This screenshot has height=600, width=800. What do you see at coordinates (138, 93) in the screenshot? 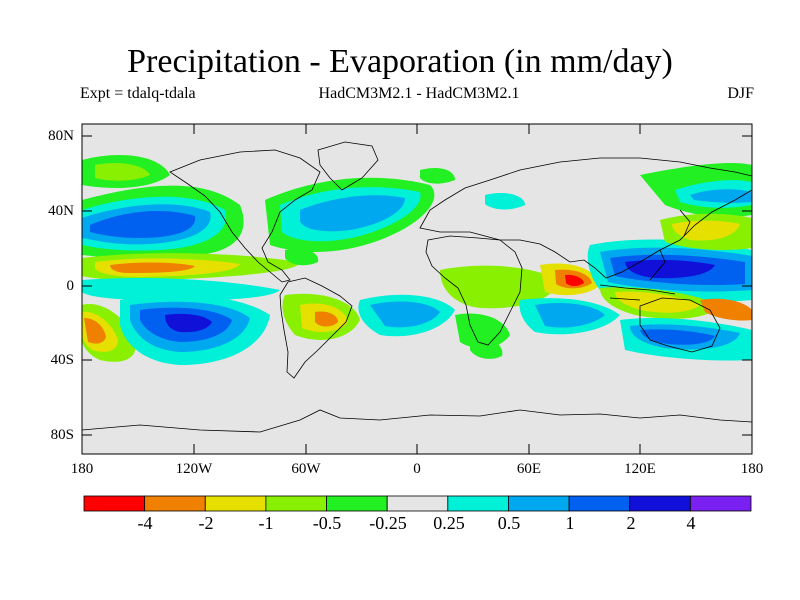
I see `experiment-label: Expt = tdalq-tdala` at bounding box center [138, 93].